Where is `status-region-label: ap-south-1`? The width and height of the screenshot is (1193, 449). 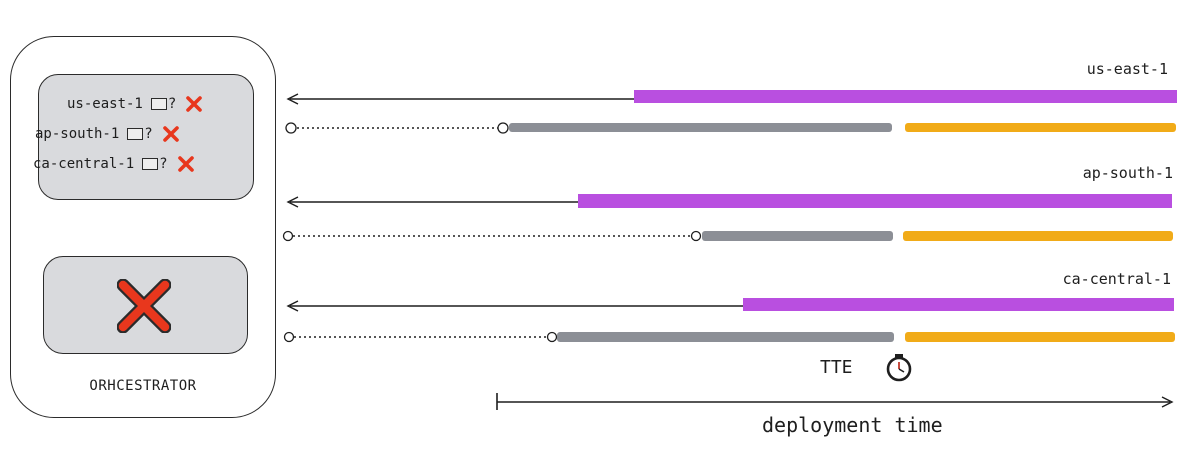
status-region-label: ap-south-1 is located at coordinates (77, 134).